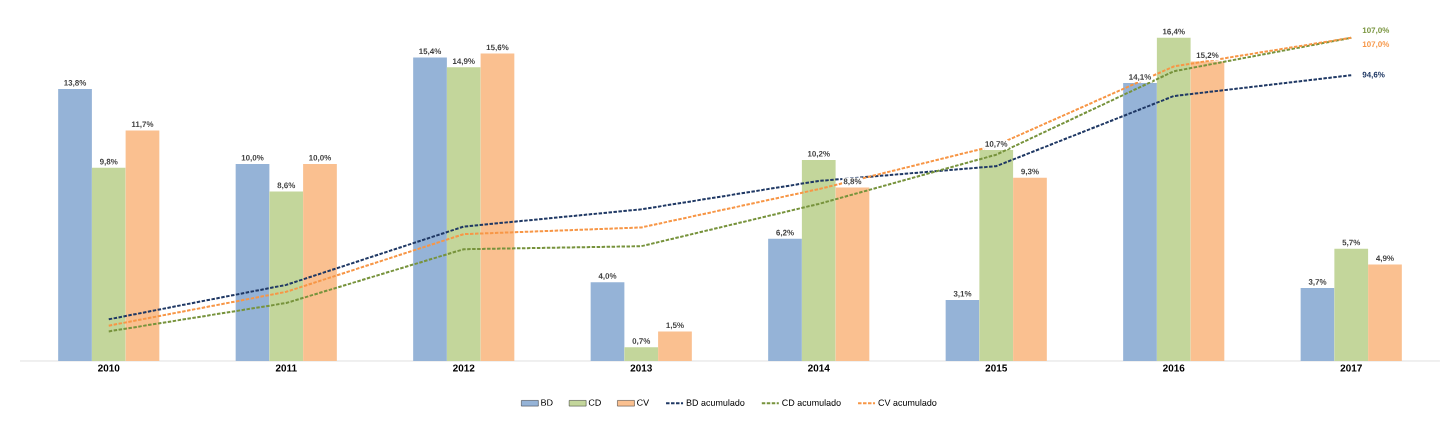  What do you see at coordinates (1351, 368) in the screenshot?
I see `x-tick-label: 2017` at bounding box center [1351, 368].